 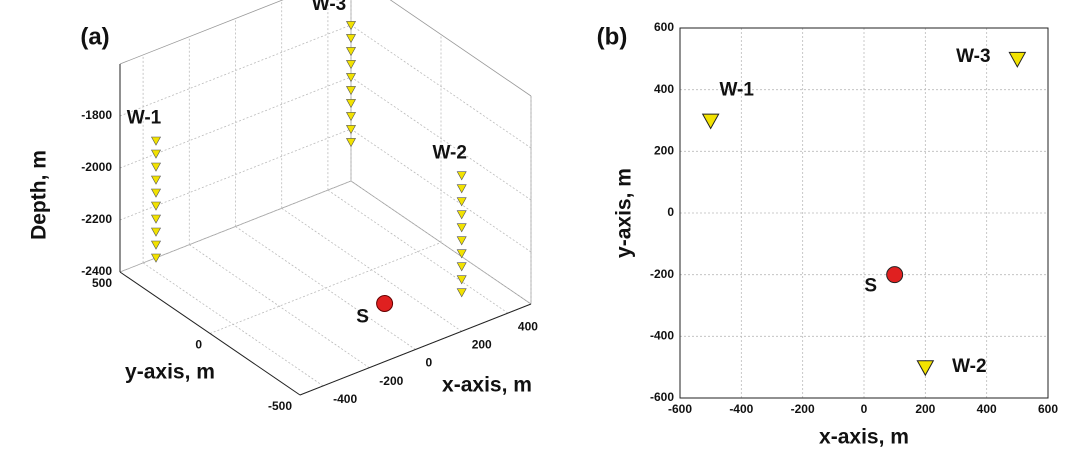 What do you see at coordinates (662, 336) in the screenshot?
I see `y-tick-label: -400` at bounding box center [662, 336].